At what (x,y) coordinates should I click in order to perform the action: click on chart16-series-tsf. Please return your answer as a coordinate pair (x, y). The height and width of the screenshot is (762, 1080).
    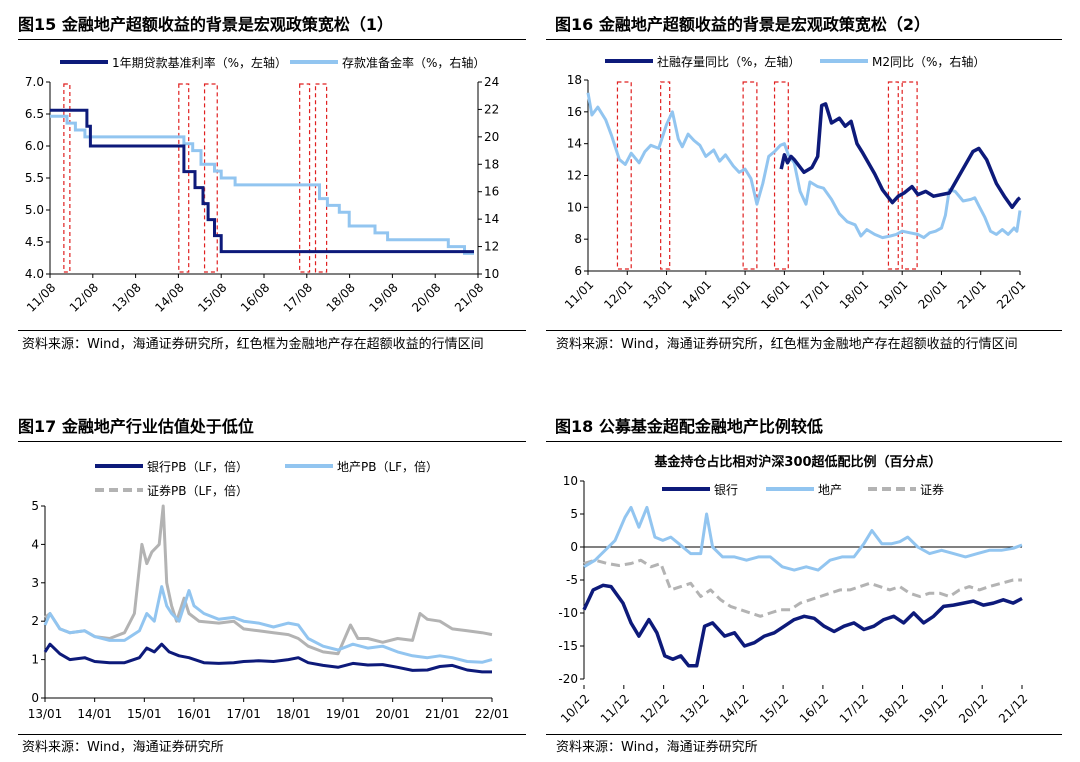
    Looking at the image, I should click on (900, 156).